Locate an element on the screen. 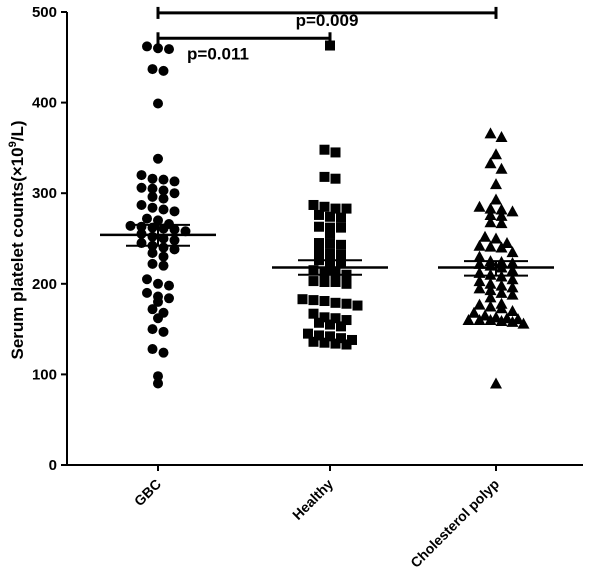 This screenshot has width=597, height=580. y-axis-label-sup: 9 is located at coordinates (13, 144).